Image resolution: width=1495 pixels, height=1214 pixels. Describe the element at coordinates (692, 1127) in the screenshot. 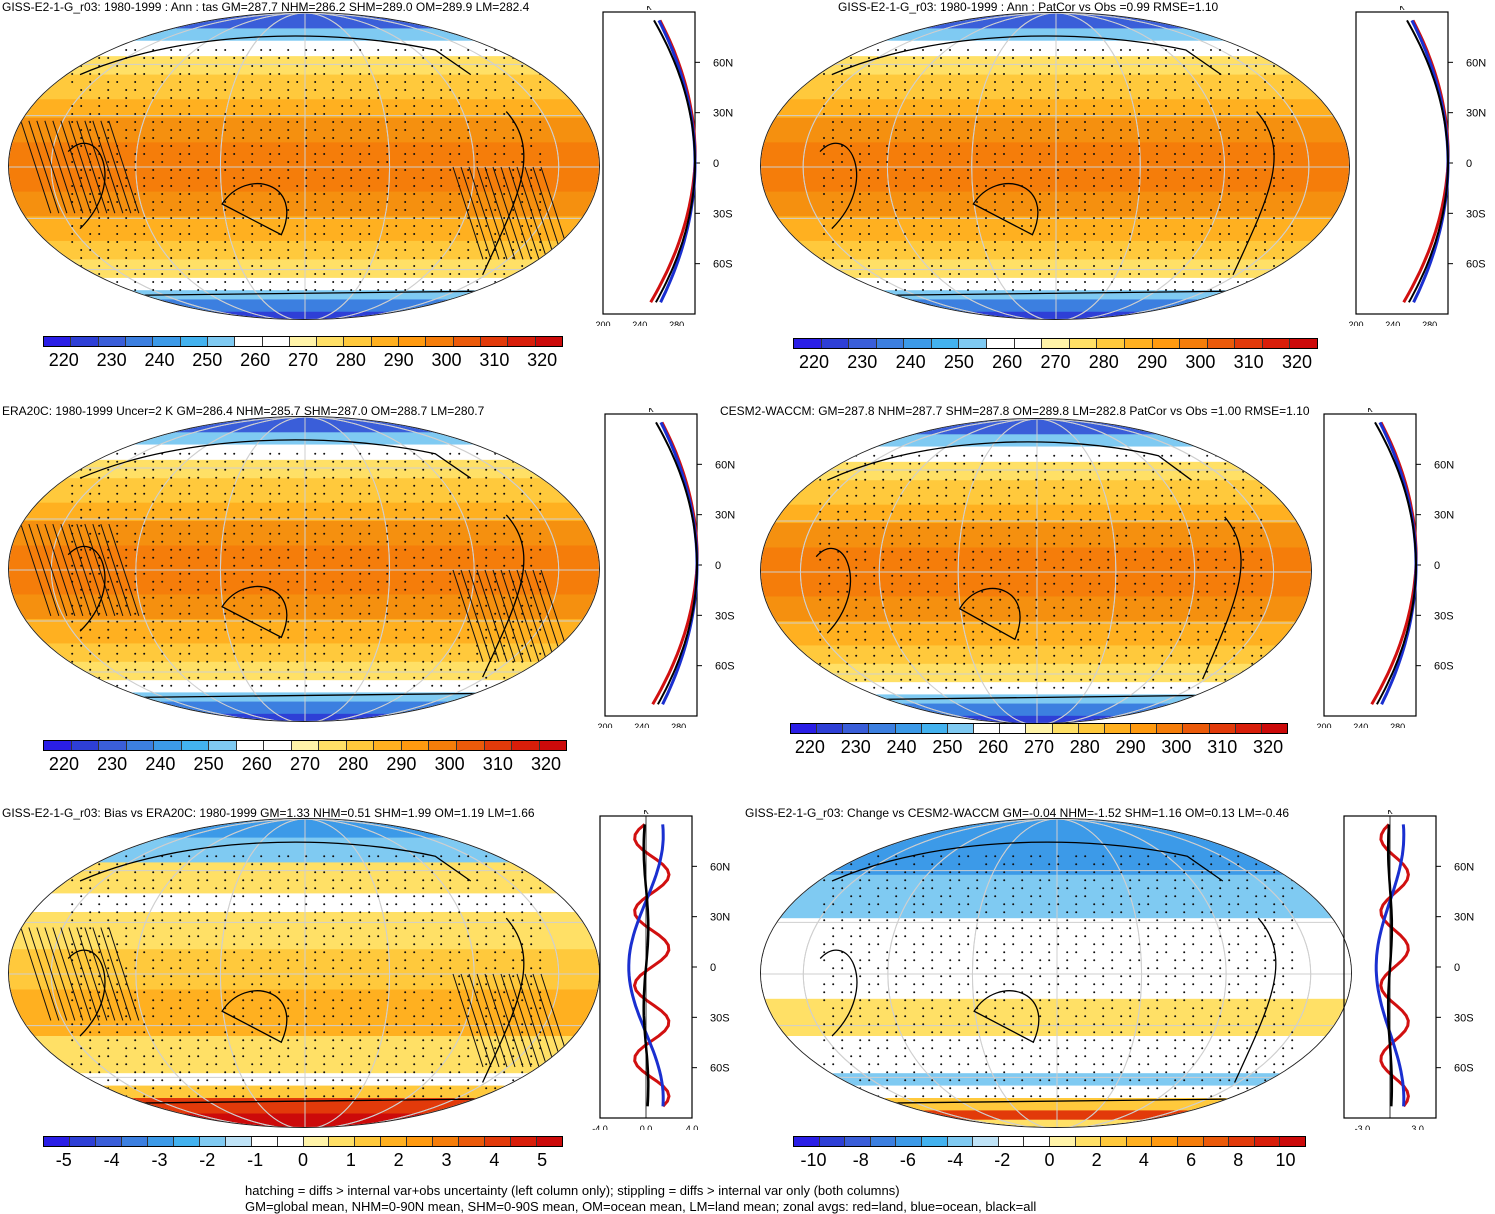

I see `zonal-x-tick-label: 4.0` at that location.